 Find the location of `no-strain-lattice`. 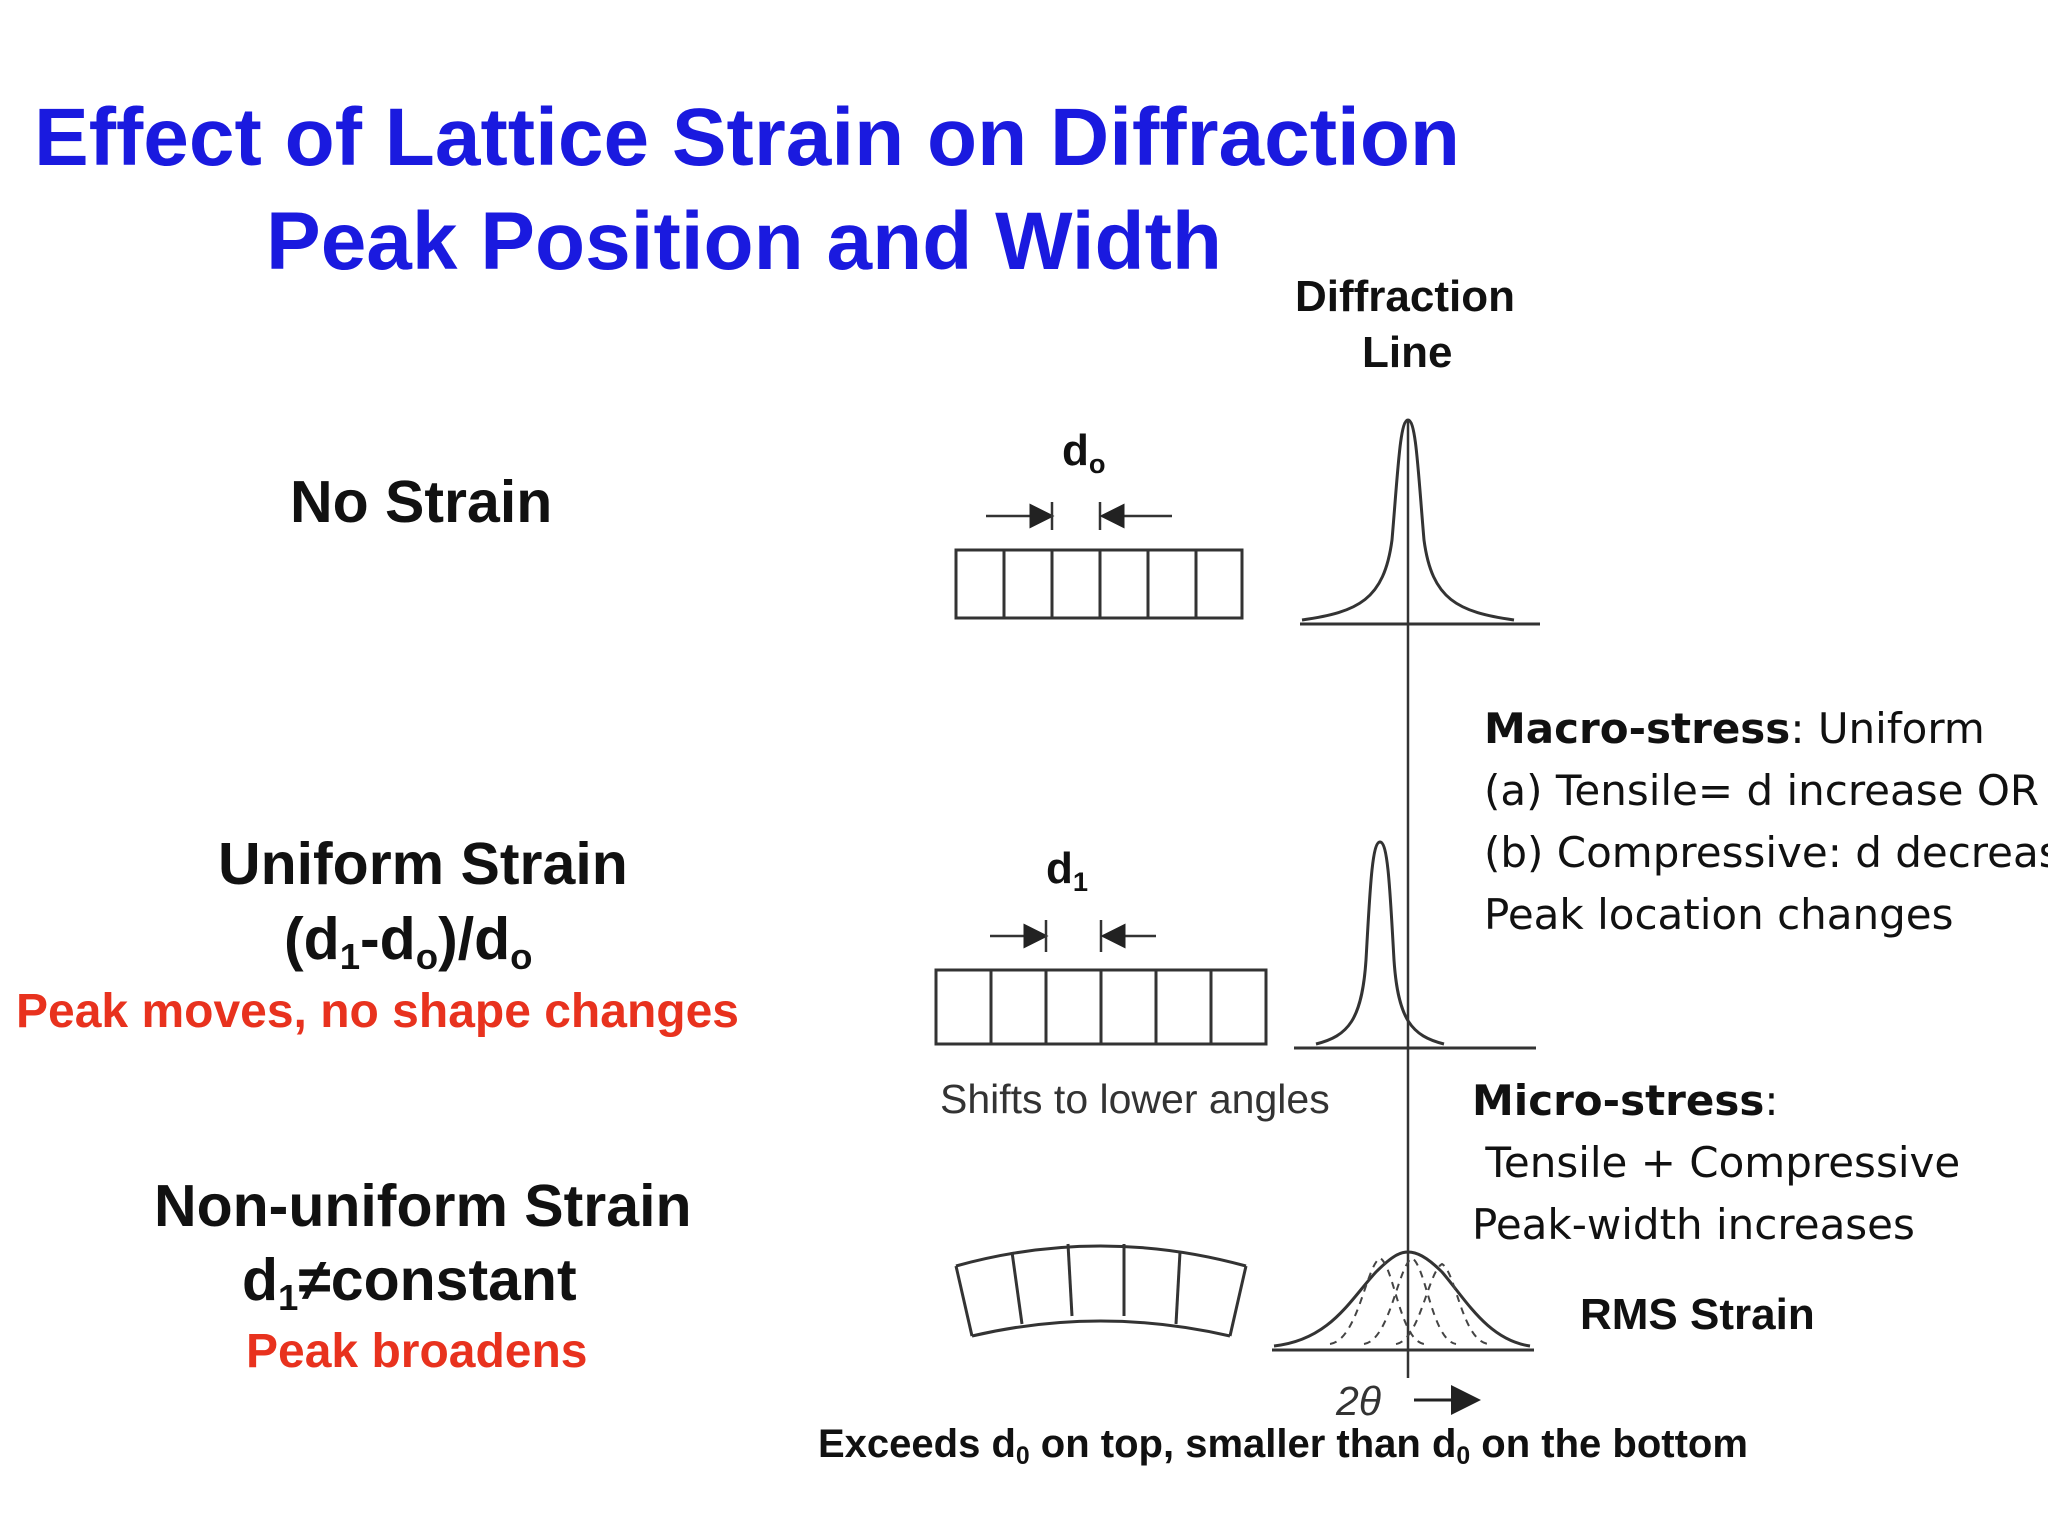

no-strain-lattice is located at coordinates (1099, 584).